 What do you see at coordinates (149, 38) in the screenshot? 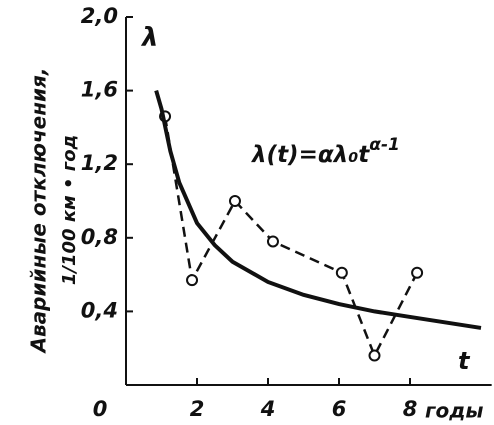
I see `y-symbol: λ` at bounding box center [149, 38].